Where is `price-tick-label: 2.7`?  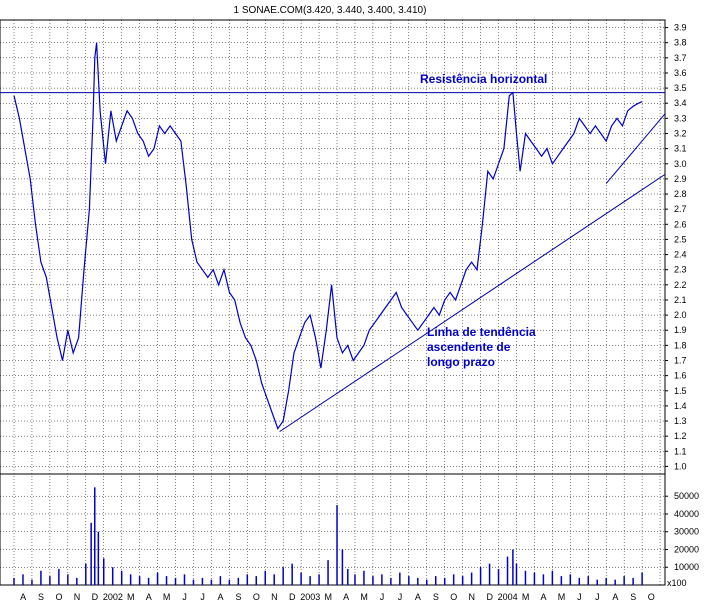
price-tick-label: 2.7 is located at coordinates (680, 209).